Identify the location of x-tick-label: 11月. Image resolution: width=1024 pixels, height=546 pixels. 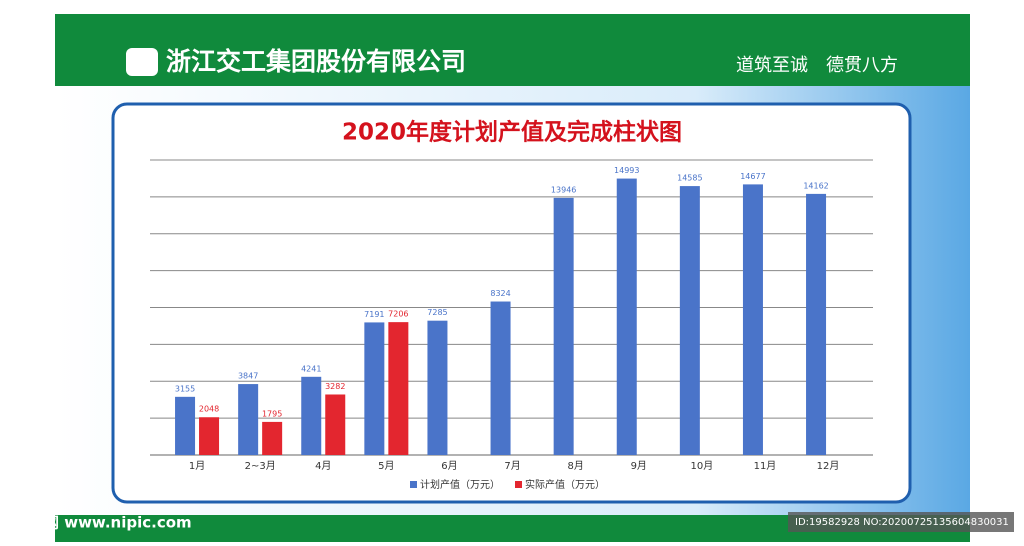
(765, 466).